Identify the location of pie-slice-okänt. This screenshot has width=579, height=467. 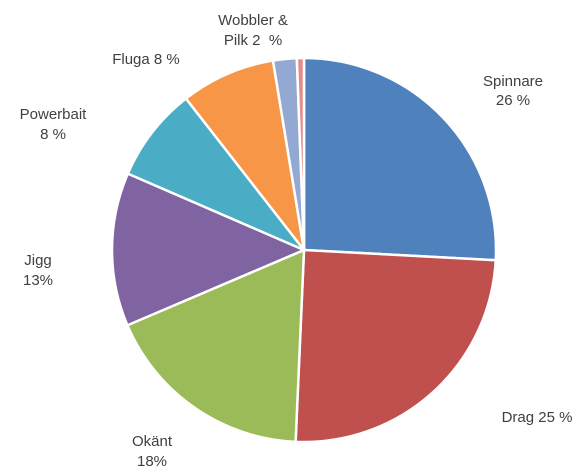
(216, 346).